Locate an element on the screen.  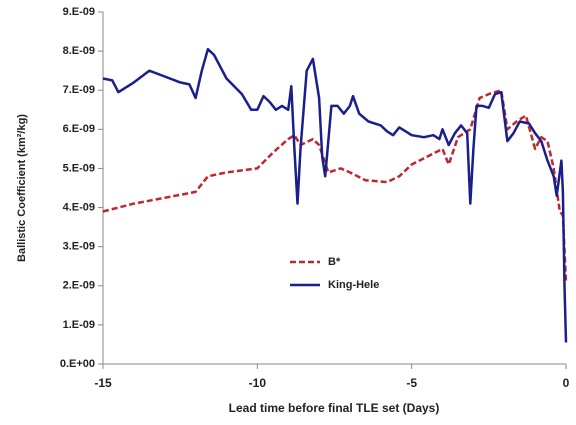
x-axis-label: Lead time before final TLE set (Days) is located at coordinates (334, 408).